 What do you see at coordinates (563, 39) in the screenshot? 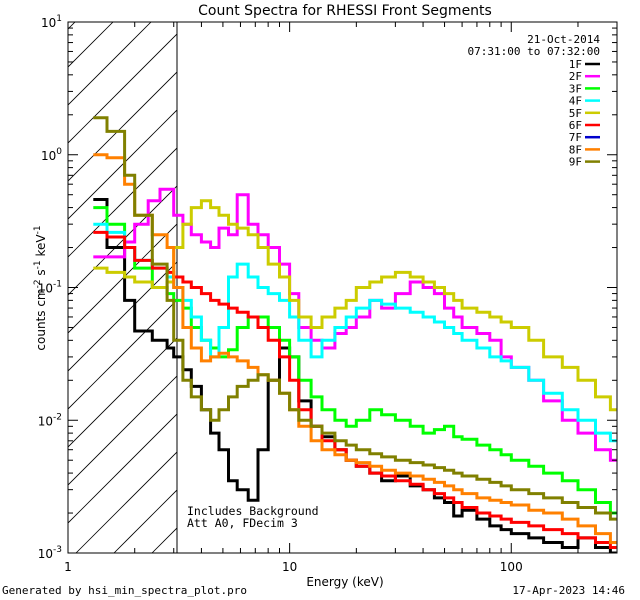
I see `legend-date: 21-Oct-2014` at bounding box center [563, 39].